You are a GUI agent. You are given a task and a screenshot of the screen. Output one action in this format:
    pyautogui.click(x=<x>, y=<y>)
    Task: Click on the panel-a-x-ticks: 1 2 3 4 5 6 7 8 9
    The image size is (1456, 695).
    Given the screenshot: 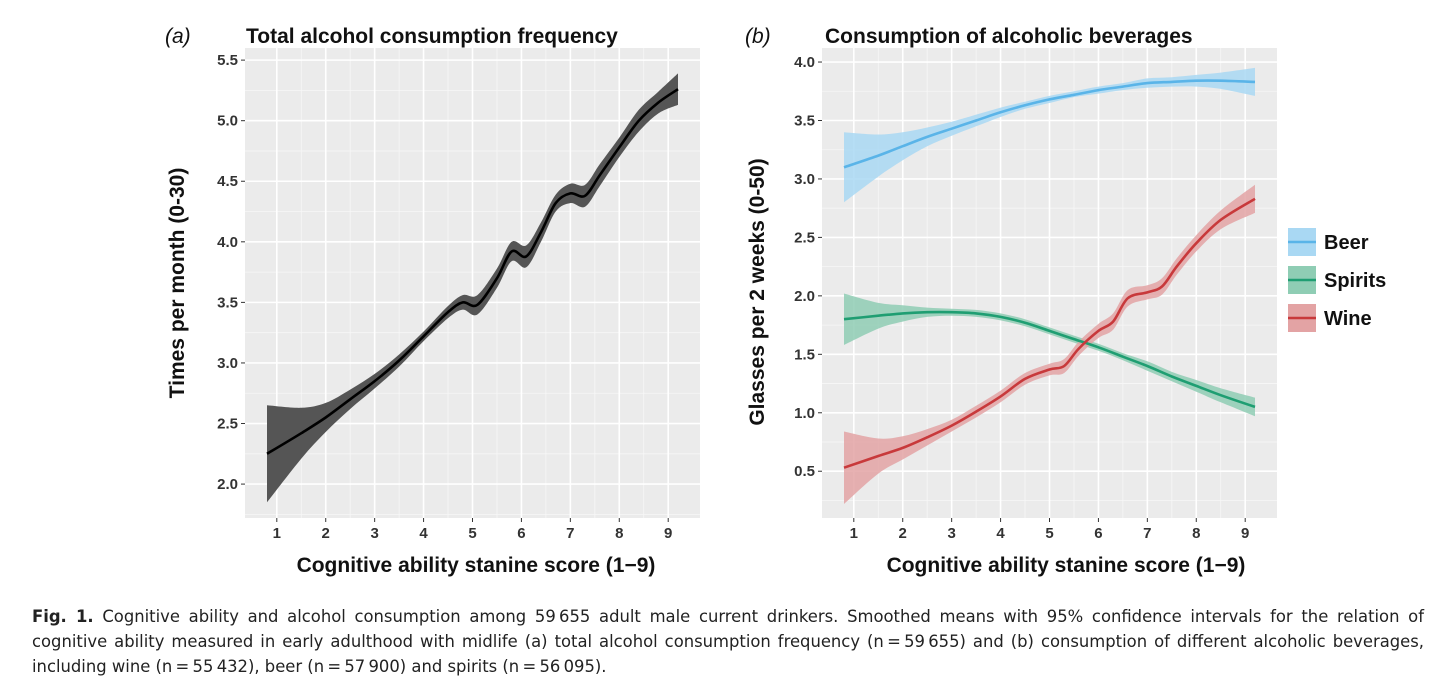 What is the action you would take?
    pyautogui.click(x=472, y=530)
    